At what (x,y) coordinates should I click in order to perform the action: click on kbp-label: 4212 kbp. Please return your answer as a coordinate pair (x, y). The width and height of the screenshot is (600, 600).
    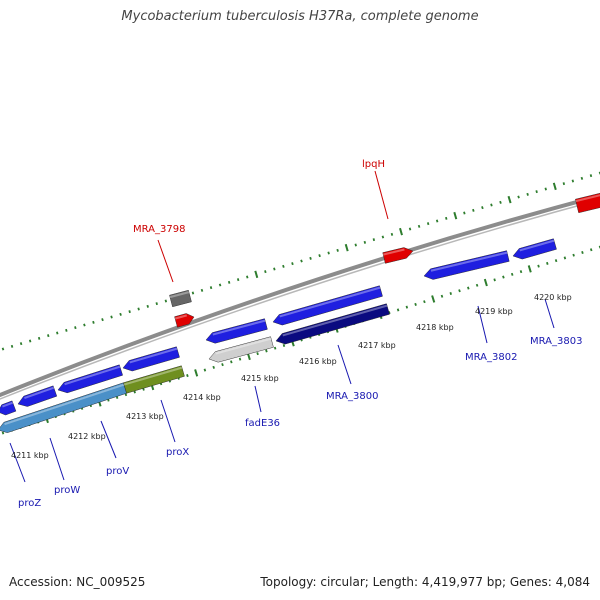
    Looking at the image, I should click on (87, 436).